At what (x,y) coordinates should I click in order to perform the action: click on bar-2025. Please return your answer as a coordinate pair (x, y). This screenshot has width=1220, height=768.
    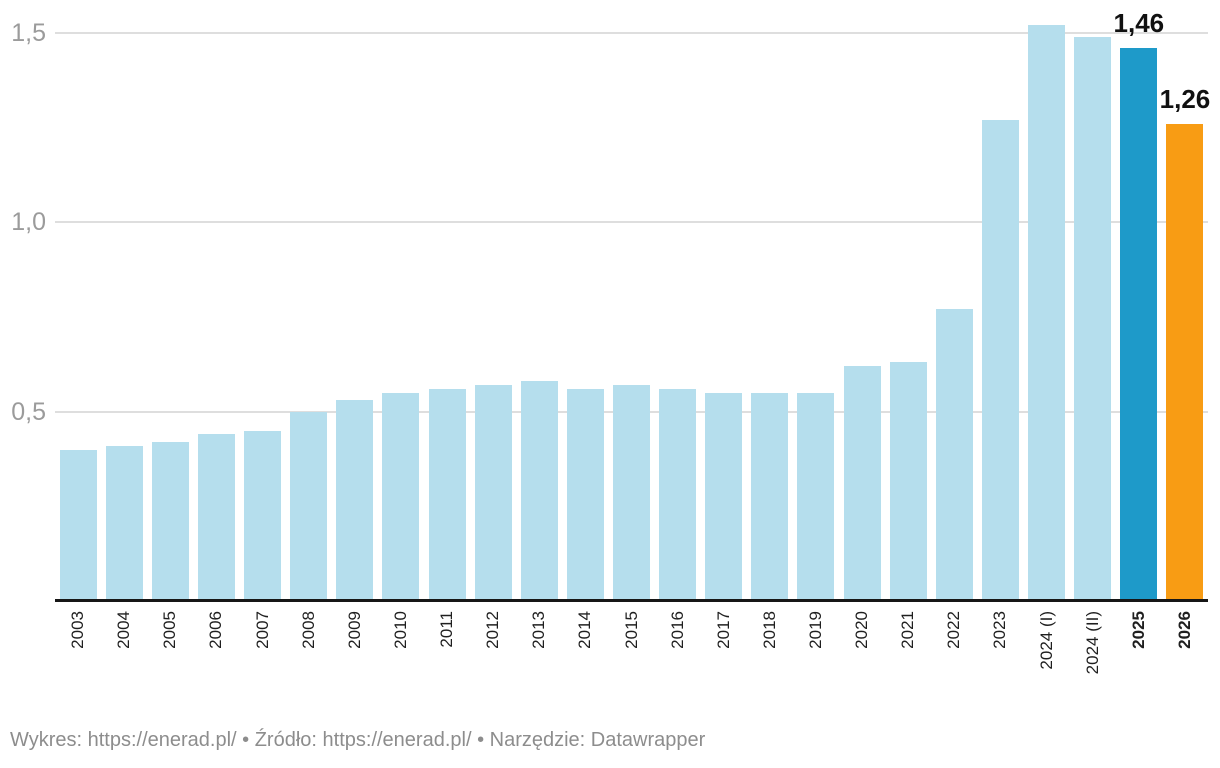
    Looking at the image, I should click on (1139, 324).